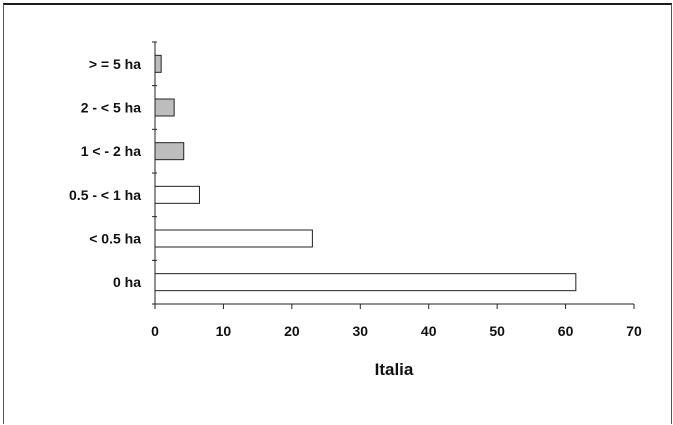 The width and height of the screenshot is (673, 425). I want to click on x-tick-label: 60, so click(566, 331).